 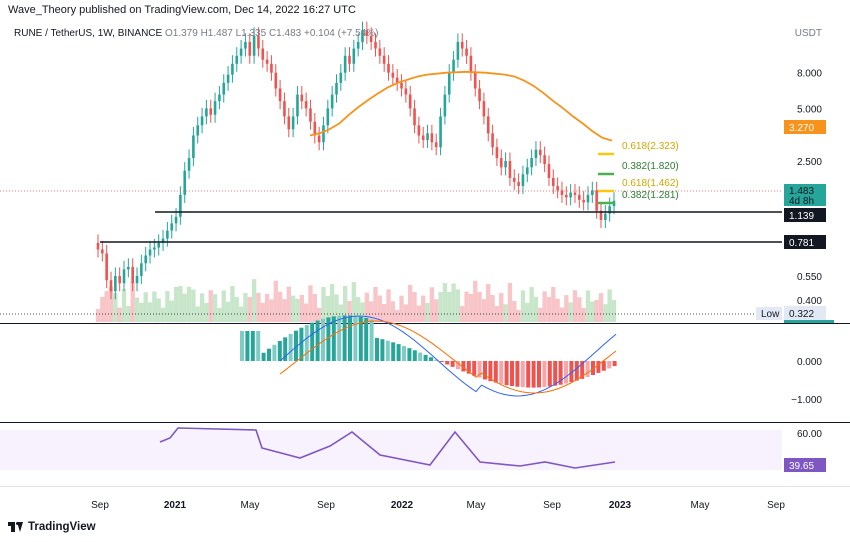 What do you see at coordinates (805, 242) in the screenshot?
I see `support-price-label-bg` at bounding box center [805, 242].